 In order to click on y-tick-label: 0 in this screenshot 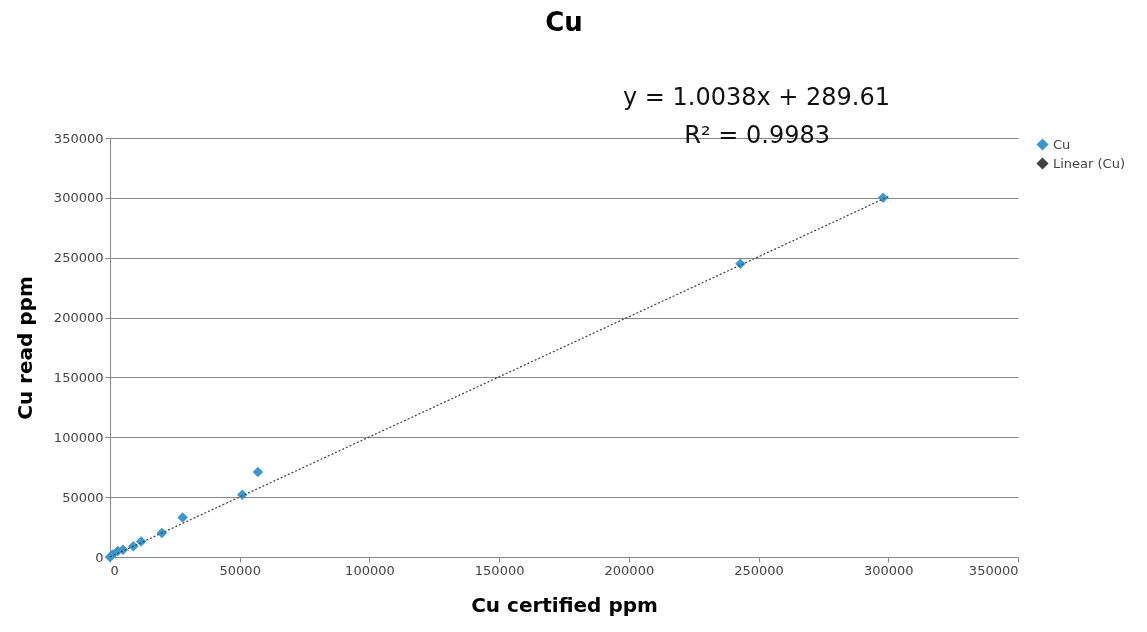, I will do `click(99, 557)`.